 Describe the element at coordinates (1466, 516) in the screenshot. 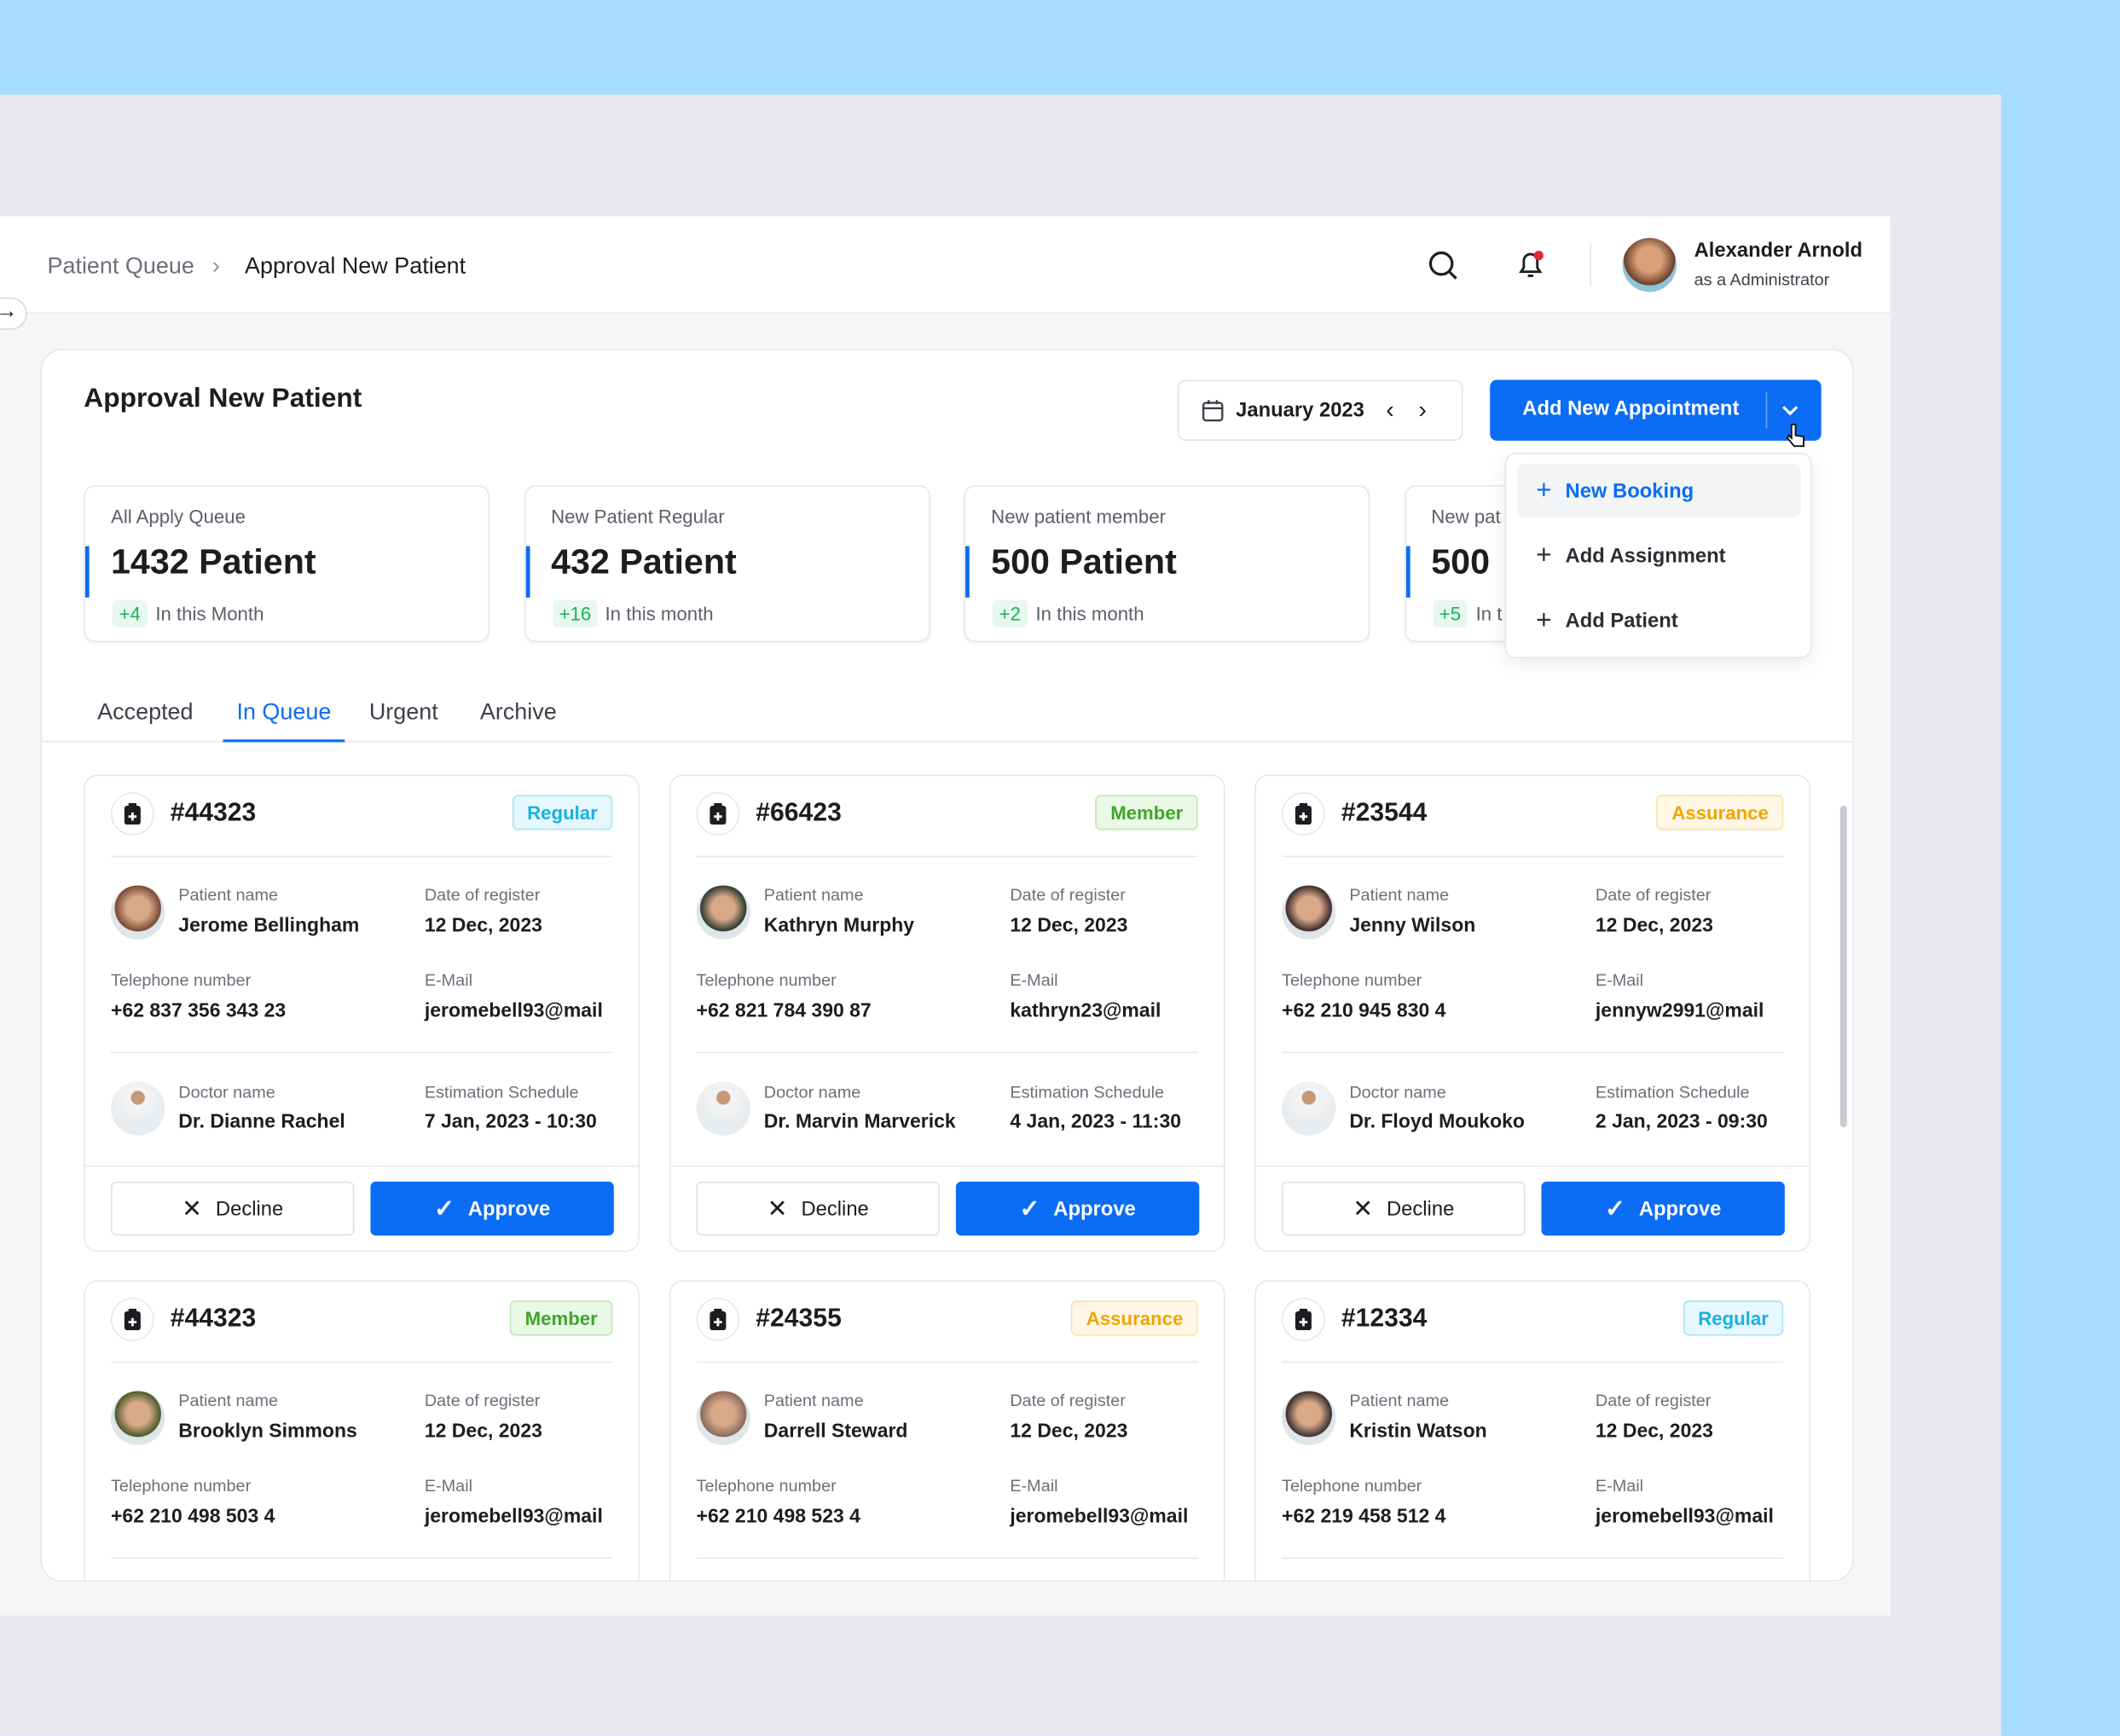

I see `stat-label: New pat` at that location.